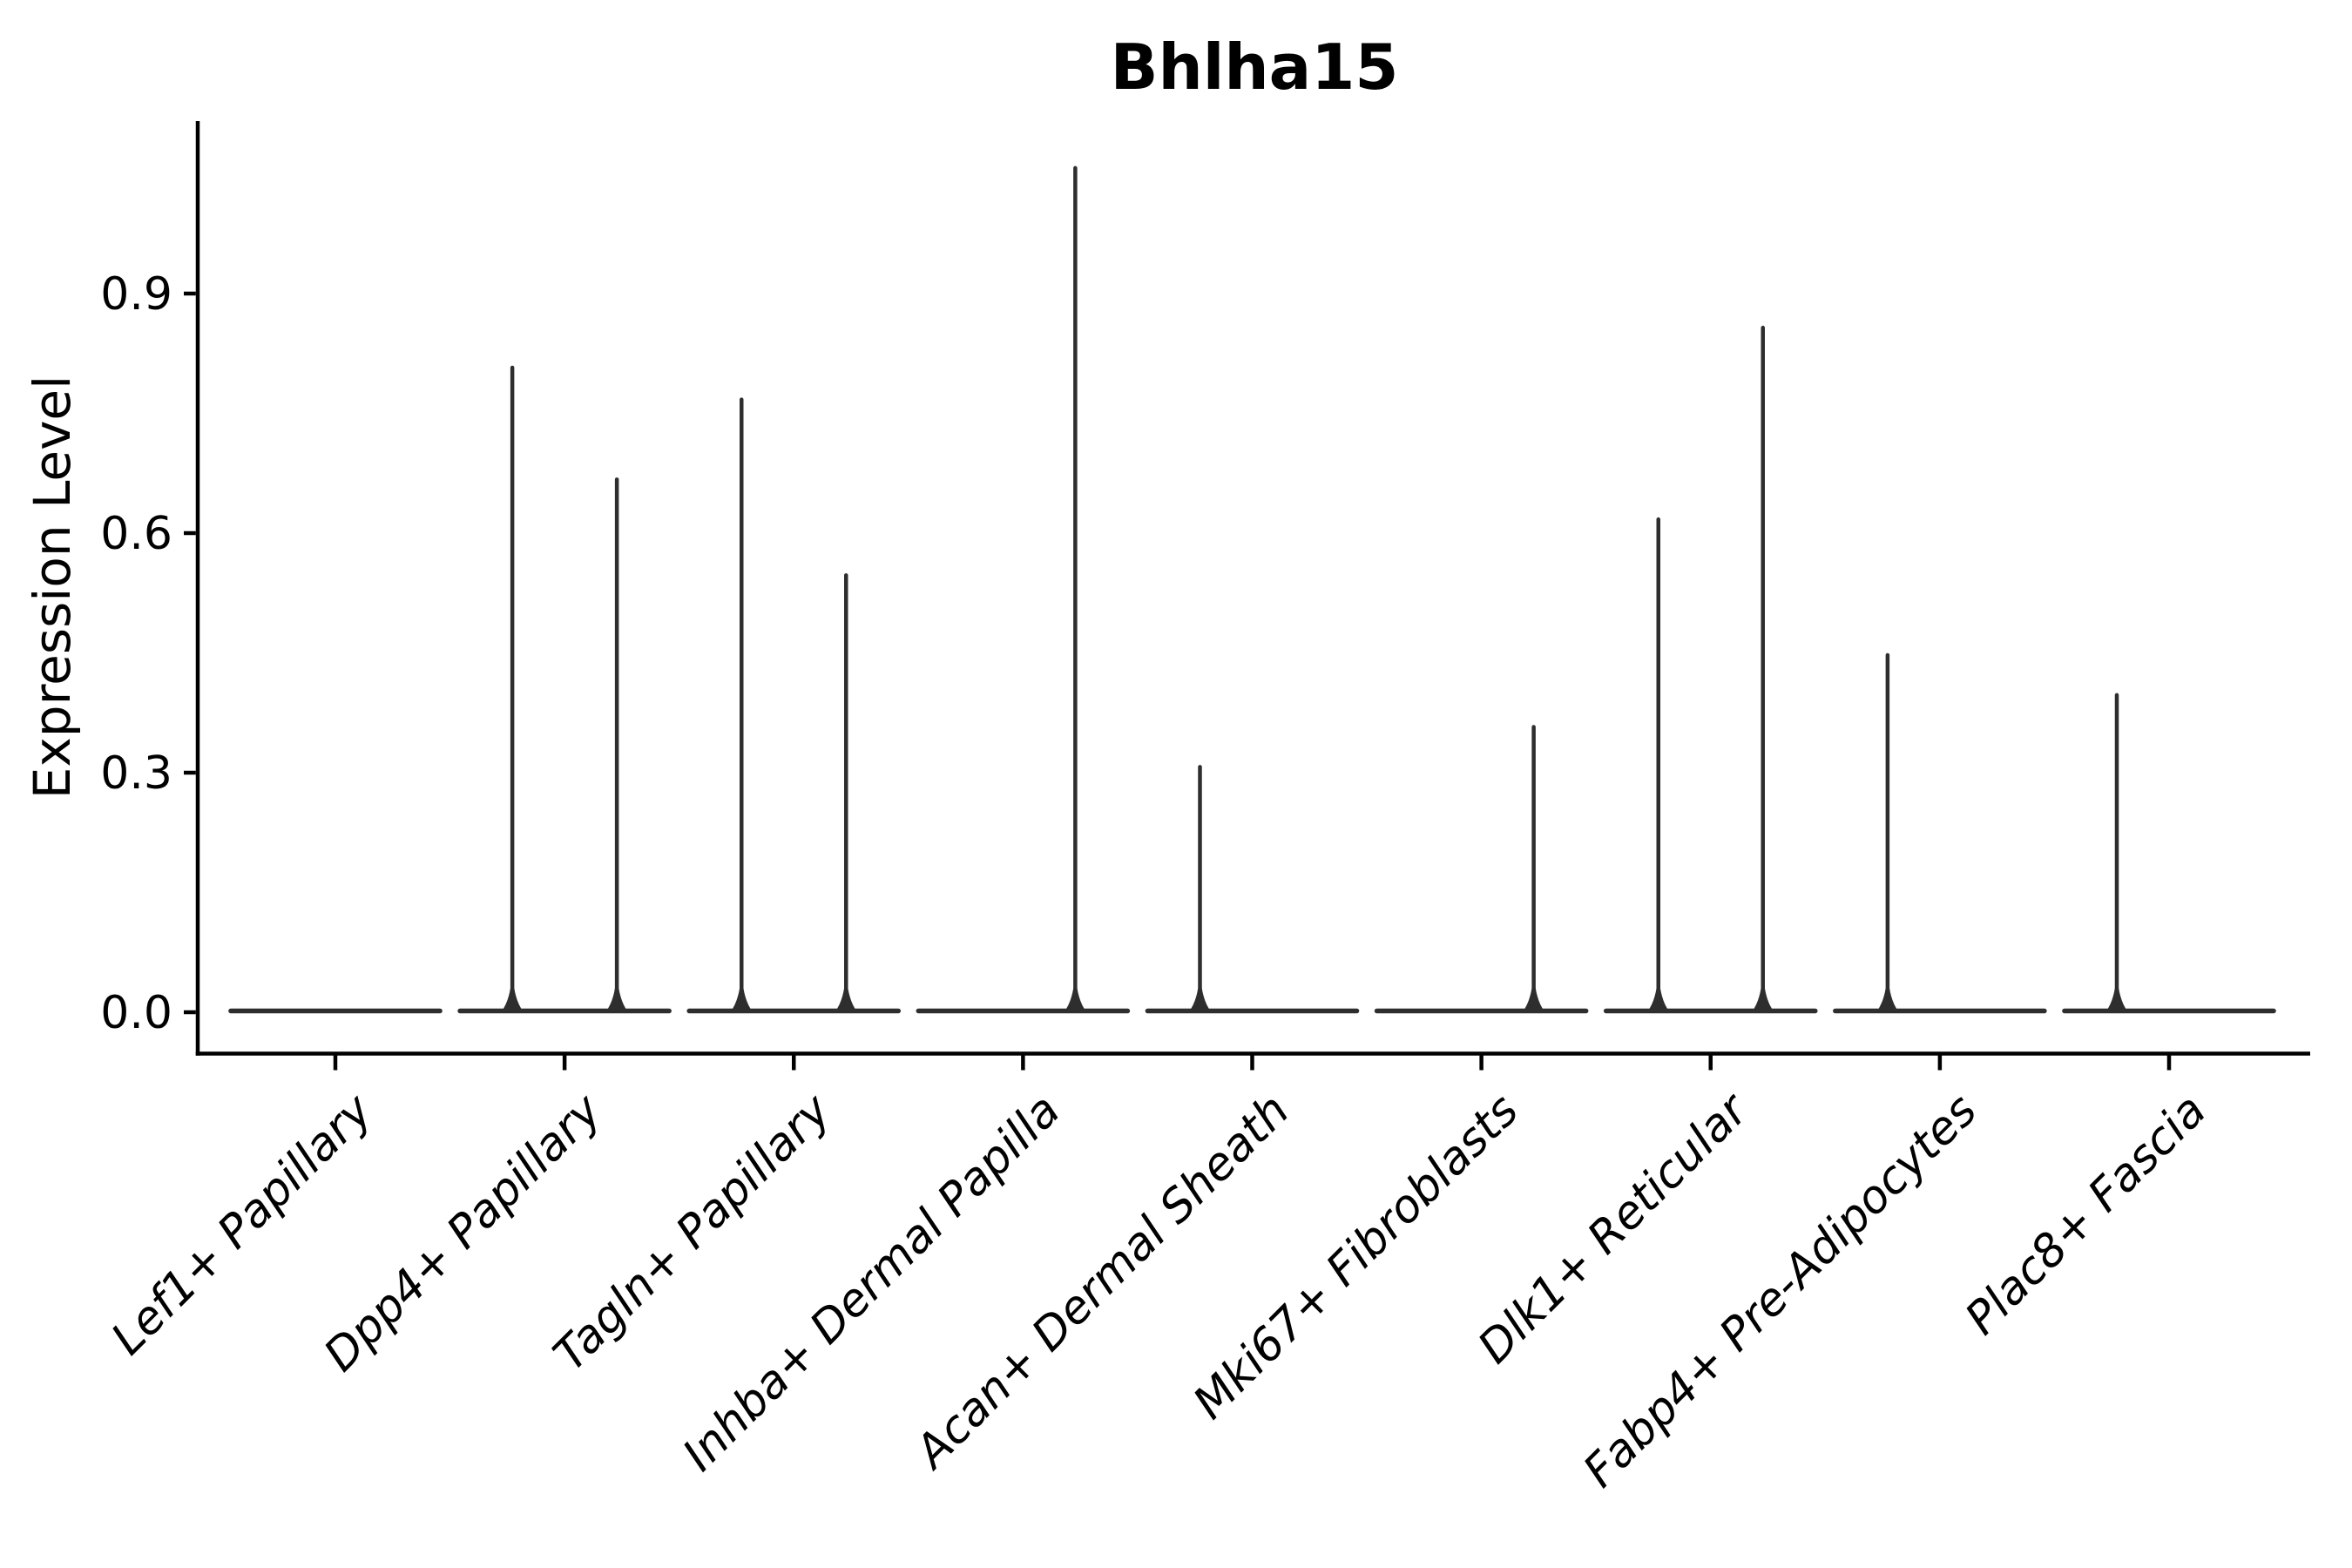 The width and height of the screenshot is (2352, 1568). I want to click on y-tick-label: 0.9, so click(136, 294).